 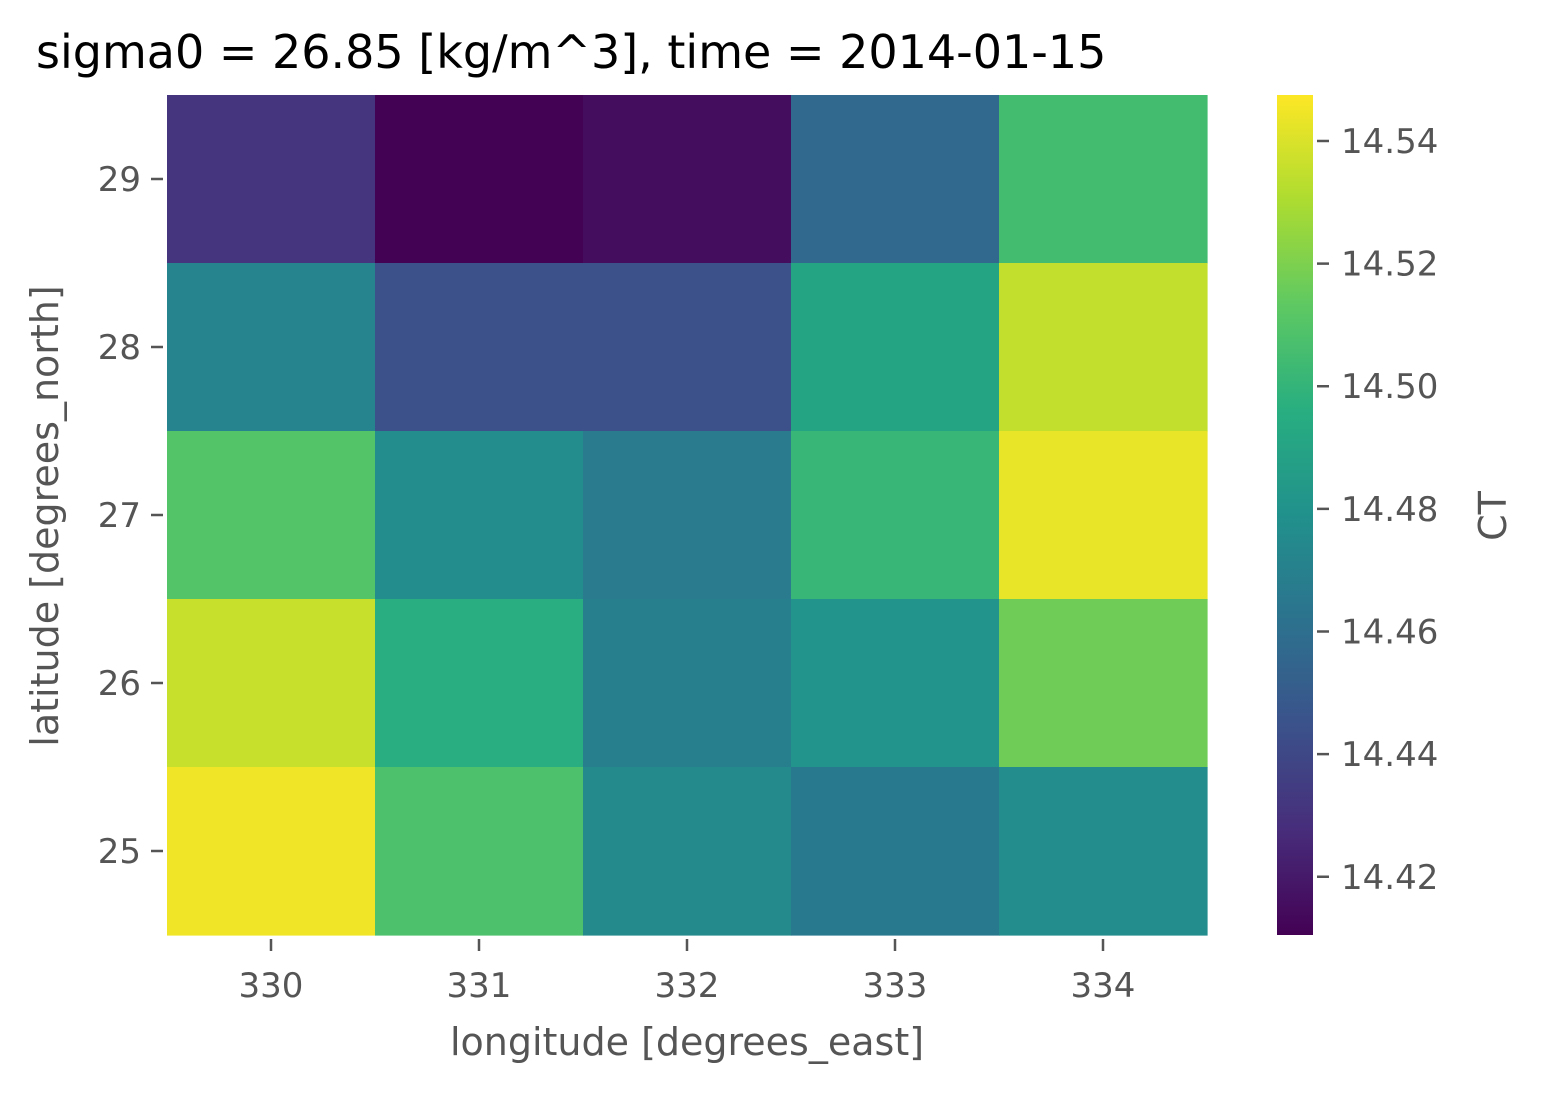 I want to click on colorbar-tick-label: 14.50, so click(x=1389, y=387).